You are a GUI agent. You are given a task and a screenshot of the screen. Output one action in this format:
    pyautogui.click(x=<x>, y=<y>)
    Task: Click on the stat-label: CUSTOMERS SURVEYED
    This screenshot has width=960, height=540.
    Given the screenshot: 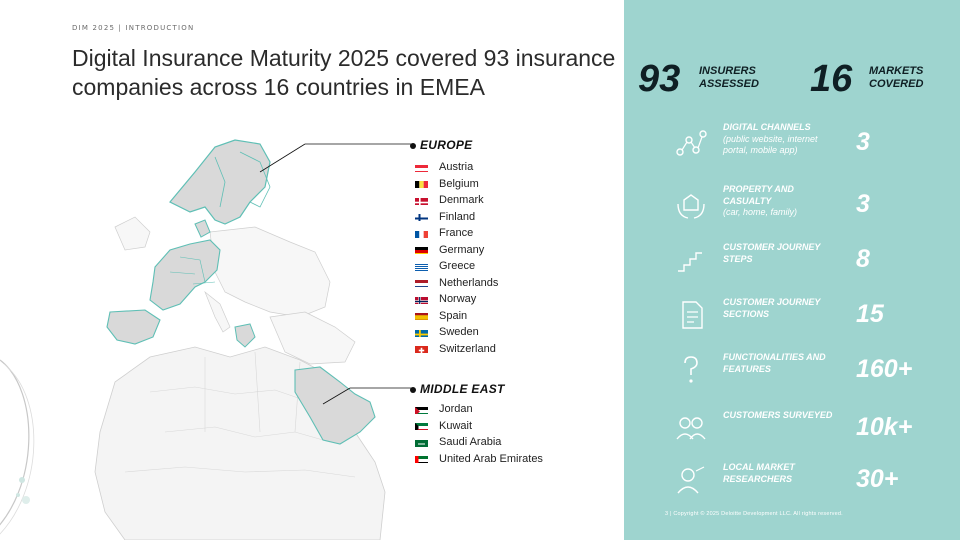 What is the action you would take?
    pyautogui.click(x=783, y=416)
    